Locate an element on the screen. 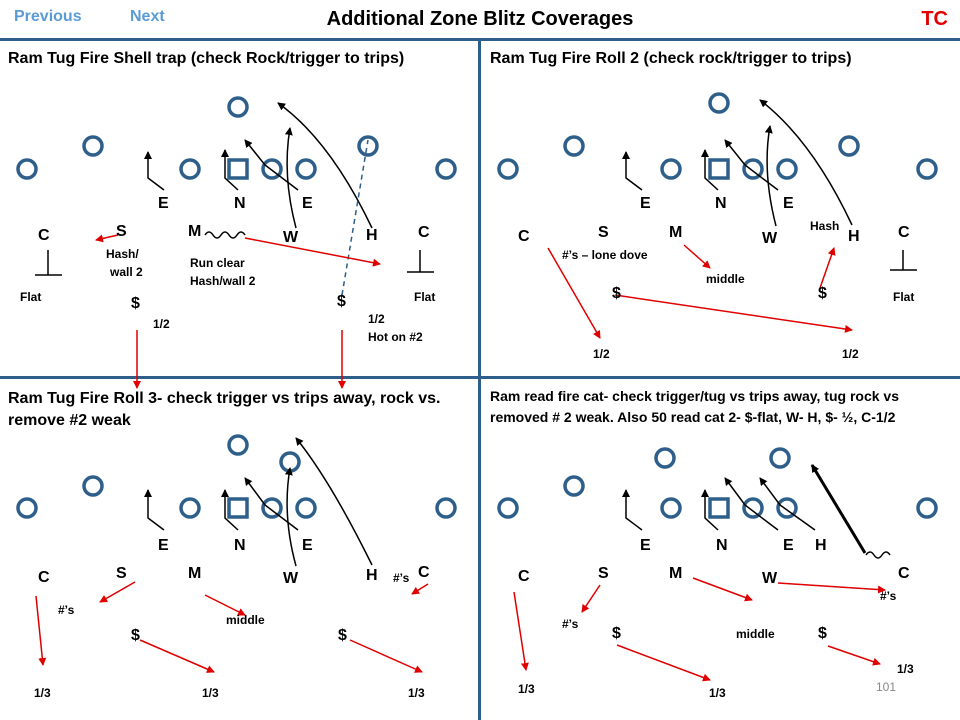 This screenshot has width=960, height=720. panel-4-black-routes is located at coordinates (756, 511).